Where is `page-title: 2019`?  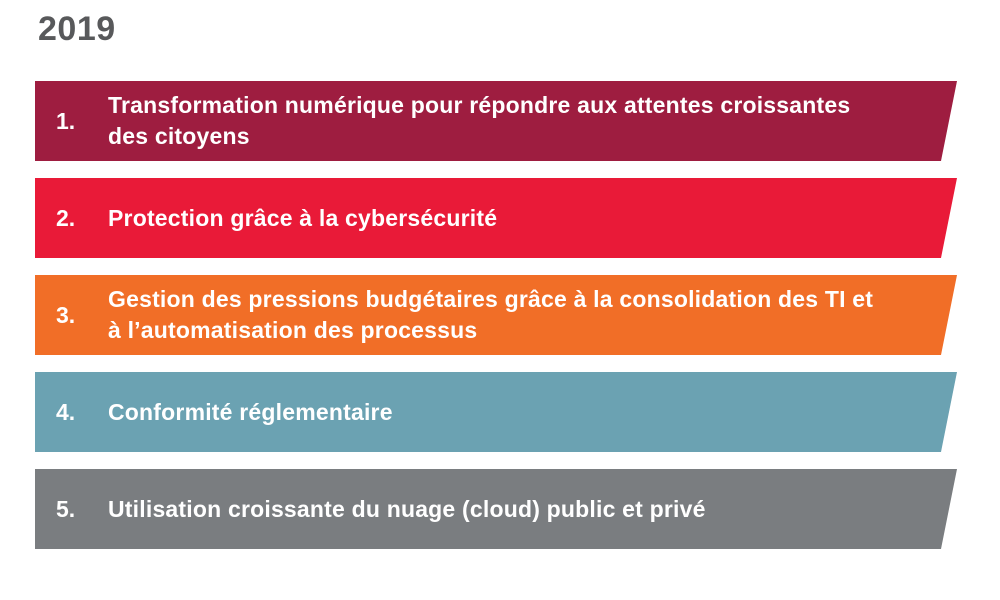
page-title: 2019 is located at coordinates (77, 29).